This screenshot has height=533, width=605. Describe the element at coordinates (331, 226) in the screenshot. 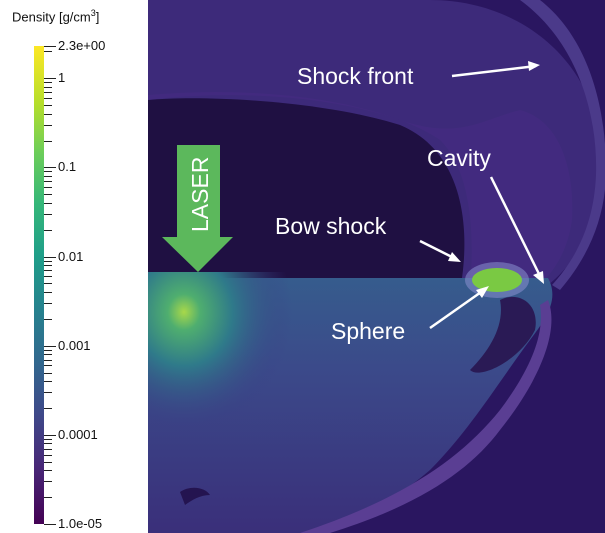

I see `bow-shock-label: Bow shock` at that location.